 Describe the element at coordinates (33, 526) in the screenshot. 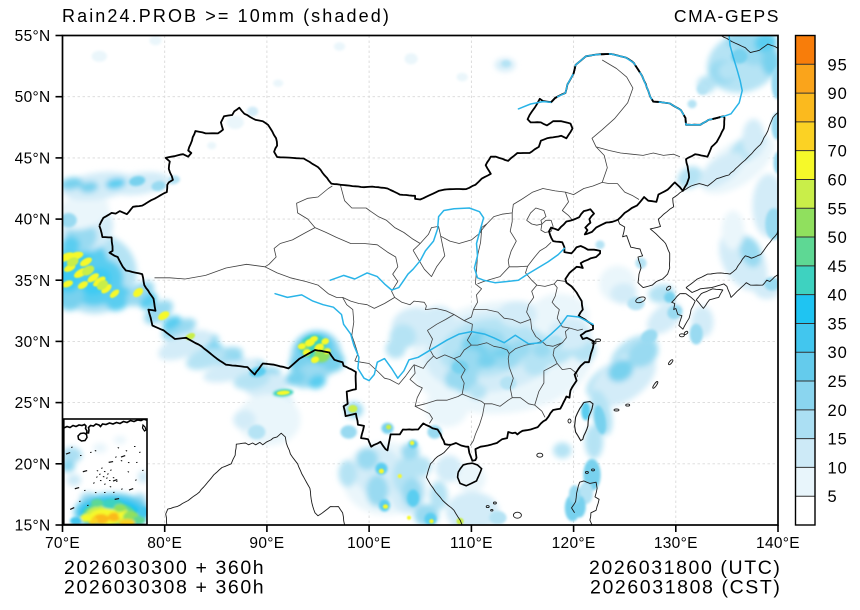

I see `svg-text: 15°N` at that location.